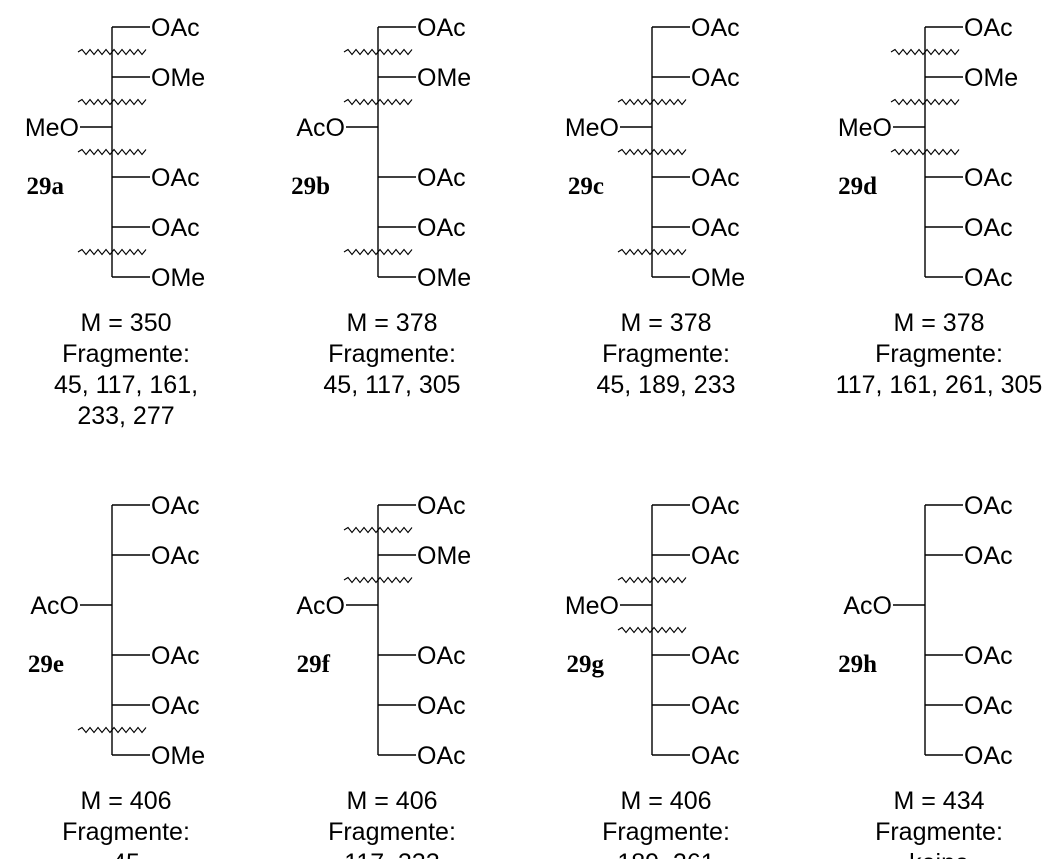  I want to click on compound-label: 29f, so click(314, 664).